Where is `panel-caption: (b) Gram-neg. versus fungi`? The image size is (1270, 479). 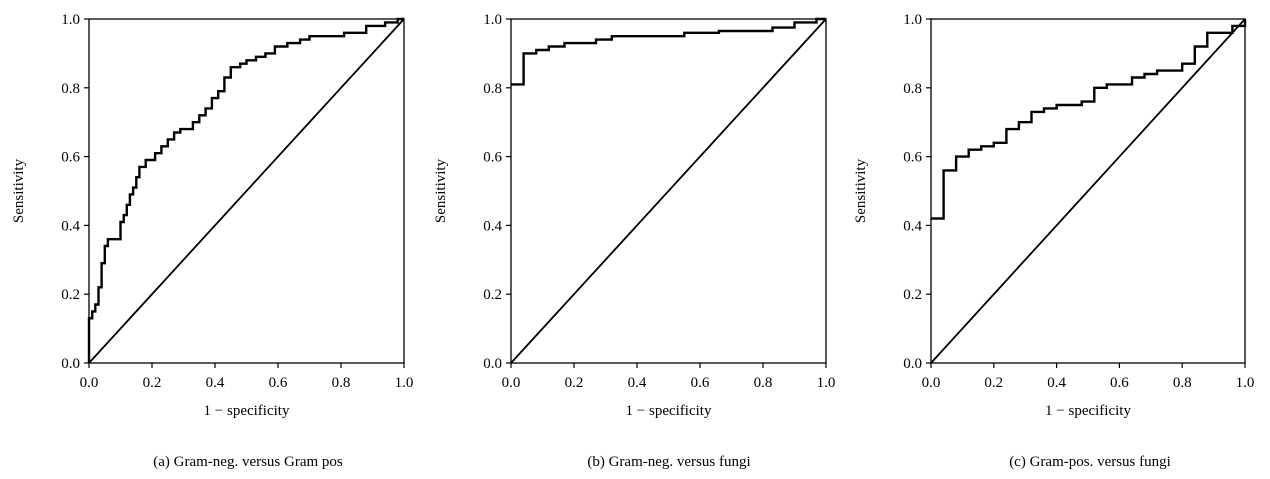
panel-caption: (b) Gram-neg. versus fungi is located at coordinates (668, 462).